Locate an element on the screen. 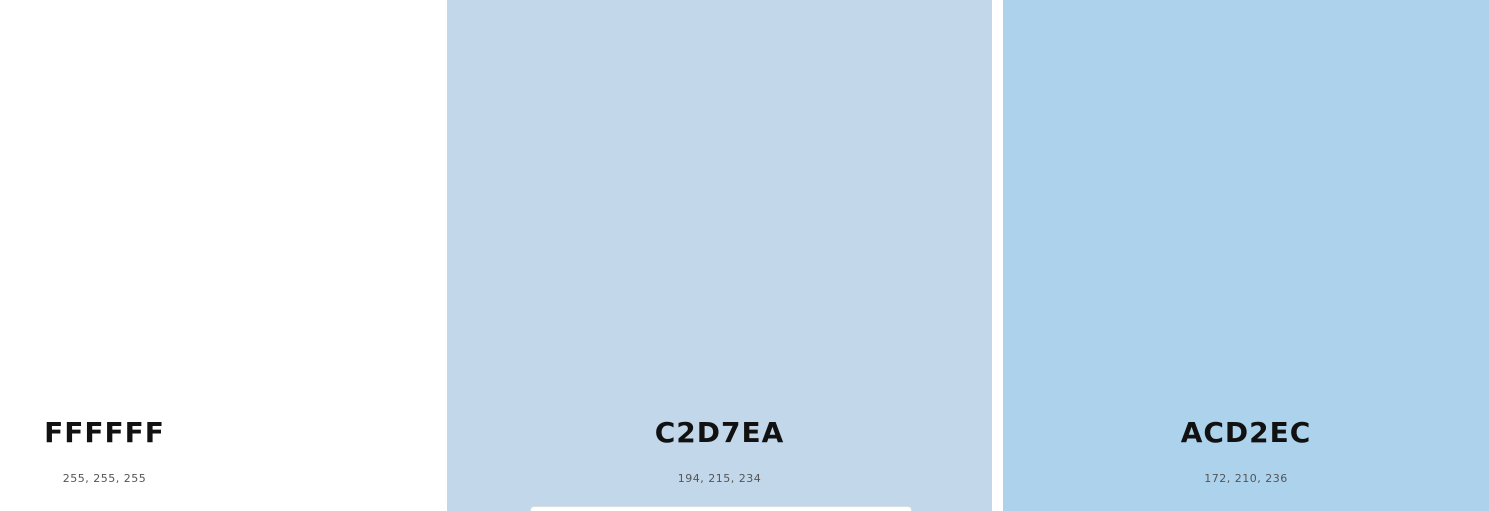 This screenshot has height=511, width=1489. swatch-hex-code: FFFFFF is located at coordinates (104, 432).